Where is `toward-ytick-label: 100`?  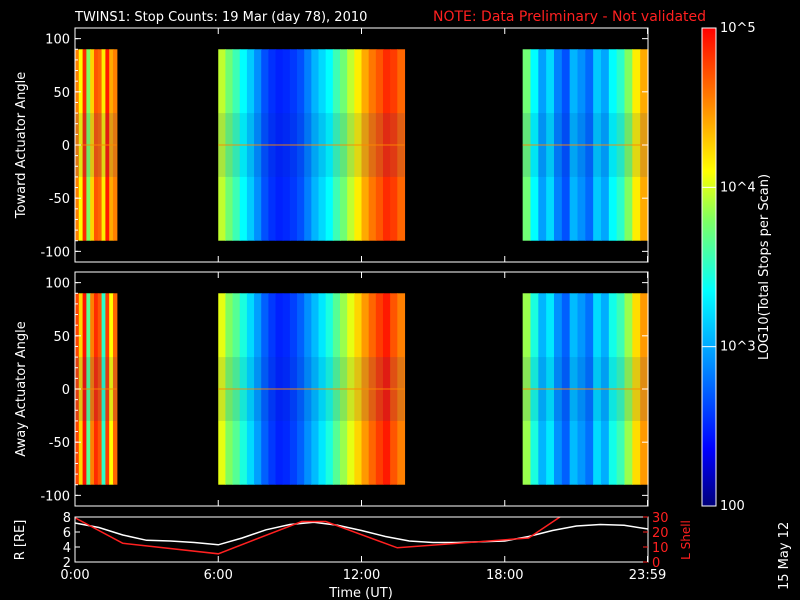 toward-ytick-label: 100 is located at coordinates (57, 40).